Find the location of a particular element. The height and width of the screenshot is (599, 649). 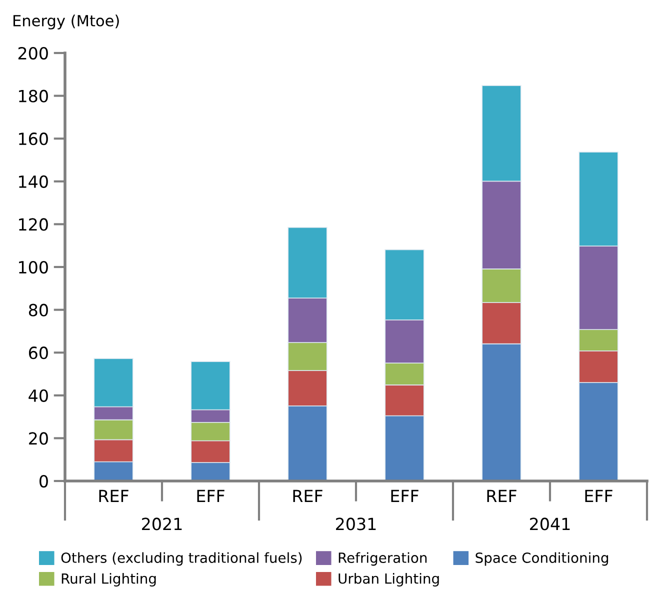

legend-label: Refrigeration is located at coordinates (382, 559).